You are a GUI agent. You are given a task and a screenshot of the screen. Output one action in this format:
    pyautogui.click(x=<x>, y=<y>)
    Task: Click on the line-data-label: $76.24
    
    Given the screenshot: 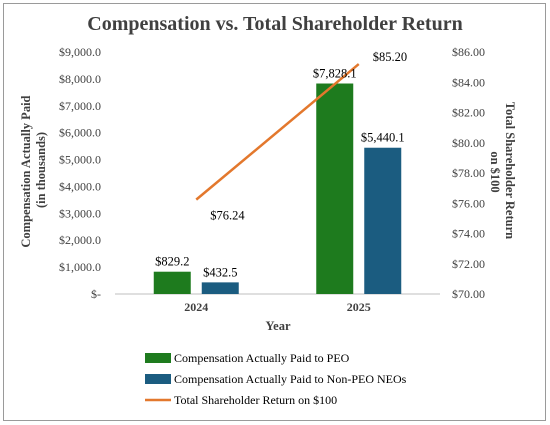 What is the action you would take?
    pyautogui.click(x=227, y=216)
    